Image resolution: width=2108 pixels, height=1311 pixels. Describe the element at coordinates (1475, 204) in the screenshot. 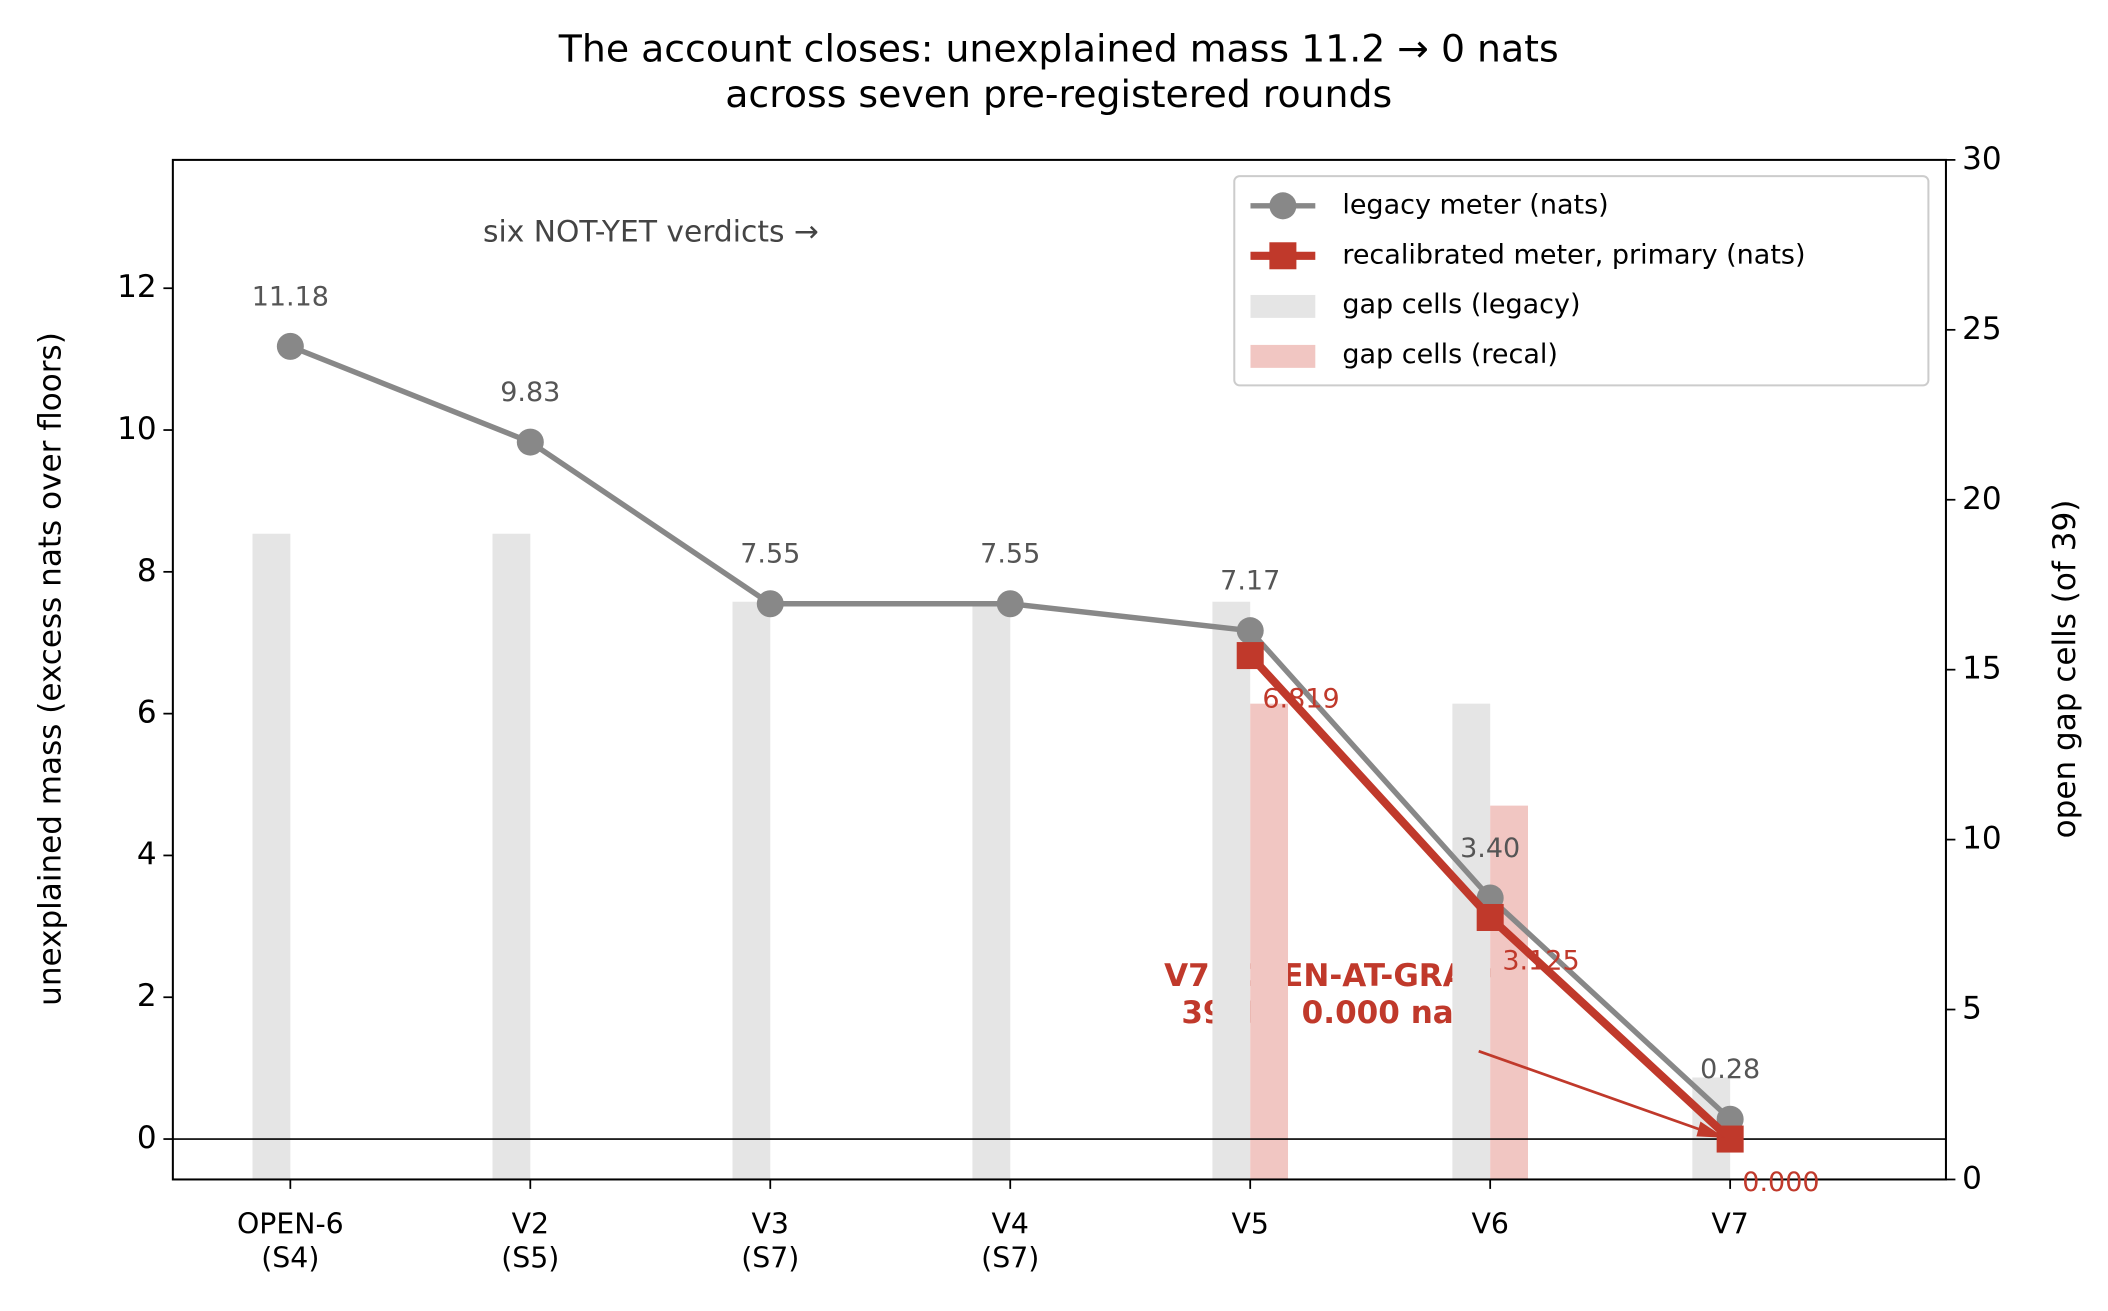

I see `legend-label: legacy meter (nats)` at that location.